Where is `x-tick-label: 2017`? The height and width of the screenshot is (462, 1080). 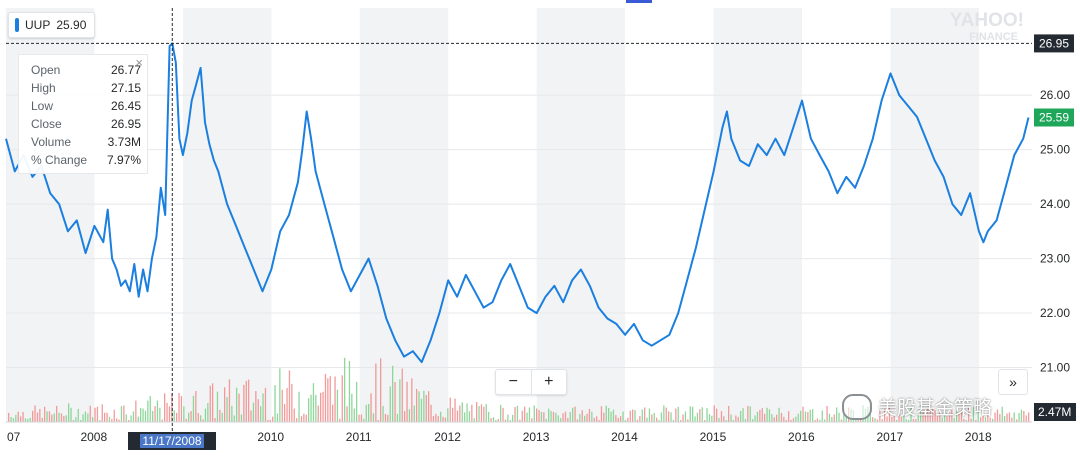 x-tick-label: 2017 is located at coordinates (889, 437).